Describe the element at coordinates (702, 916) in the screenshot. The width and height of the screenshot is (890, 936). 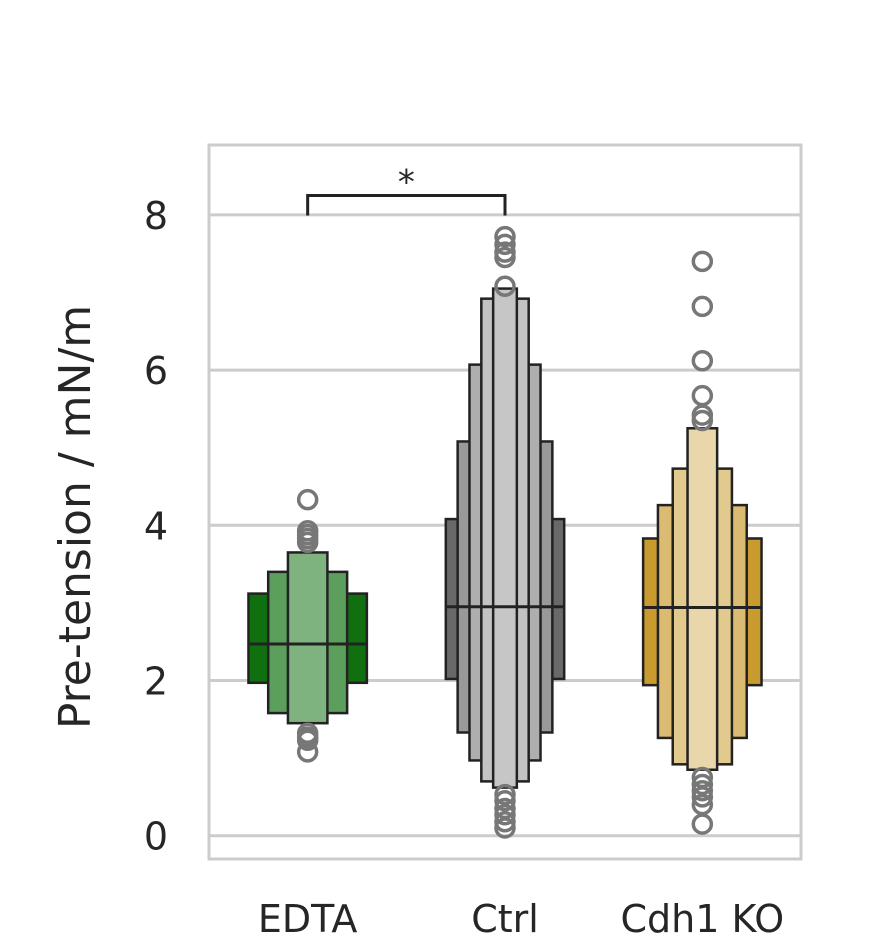
I see `x-tick-label: Cdh1 KO` at that location.